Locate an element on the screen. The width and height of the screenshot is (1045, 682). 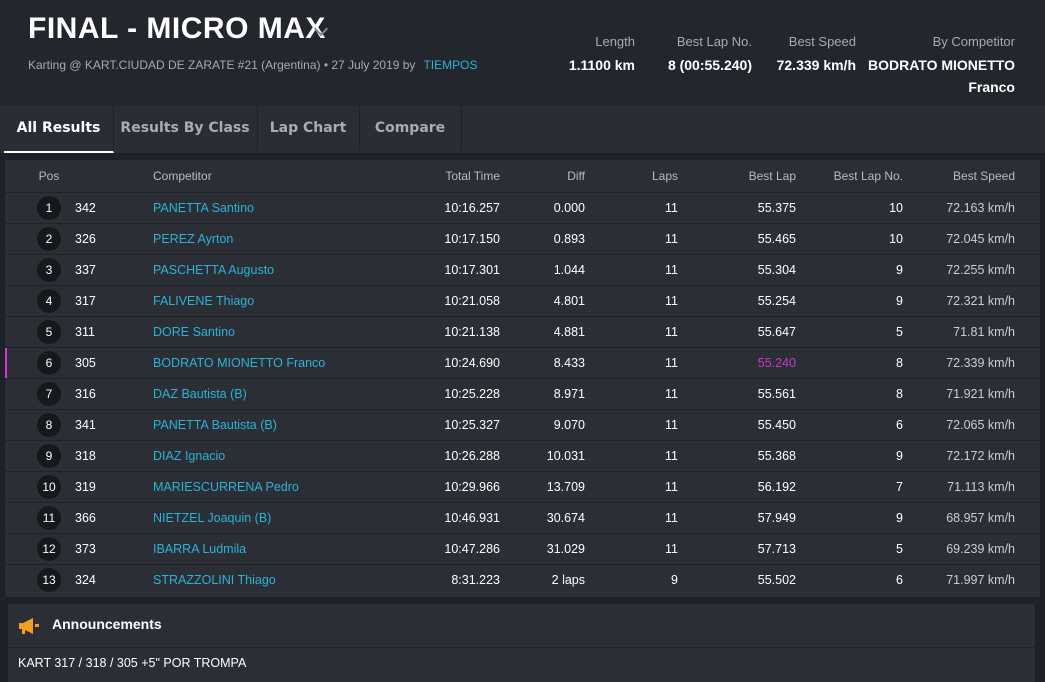
position: 7 is located at coordinates (49, 394).